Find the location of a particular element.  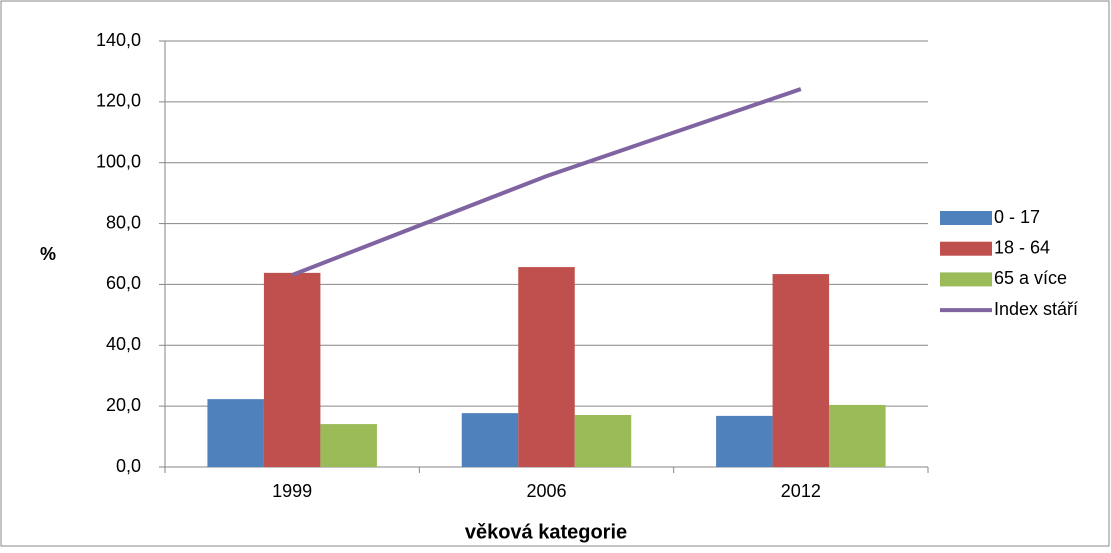

x-tick-label: 1999 is located at coordinates (292, 491).